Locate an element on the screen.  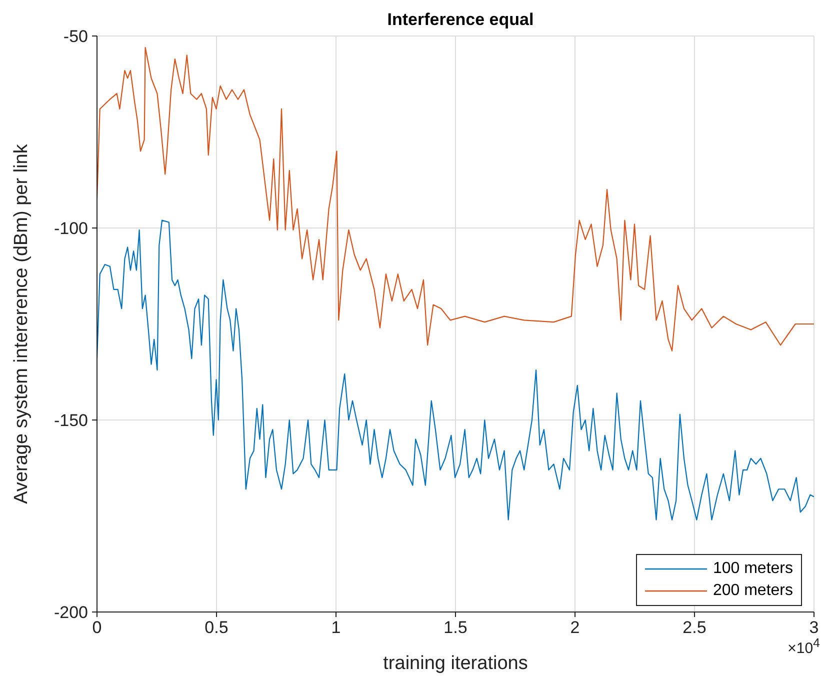
y-axis-title: Average system intererence (dBm) per link is located at coordinates (22, 324).